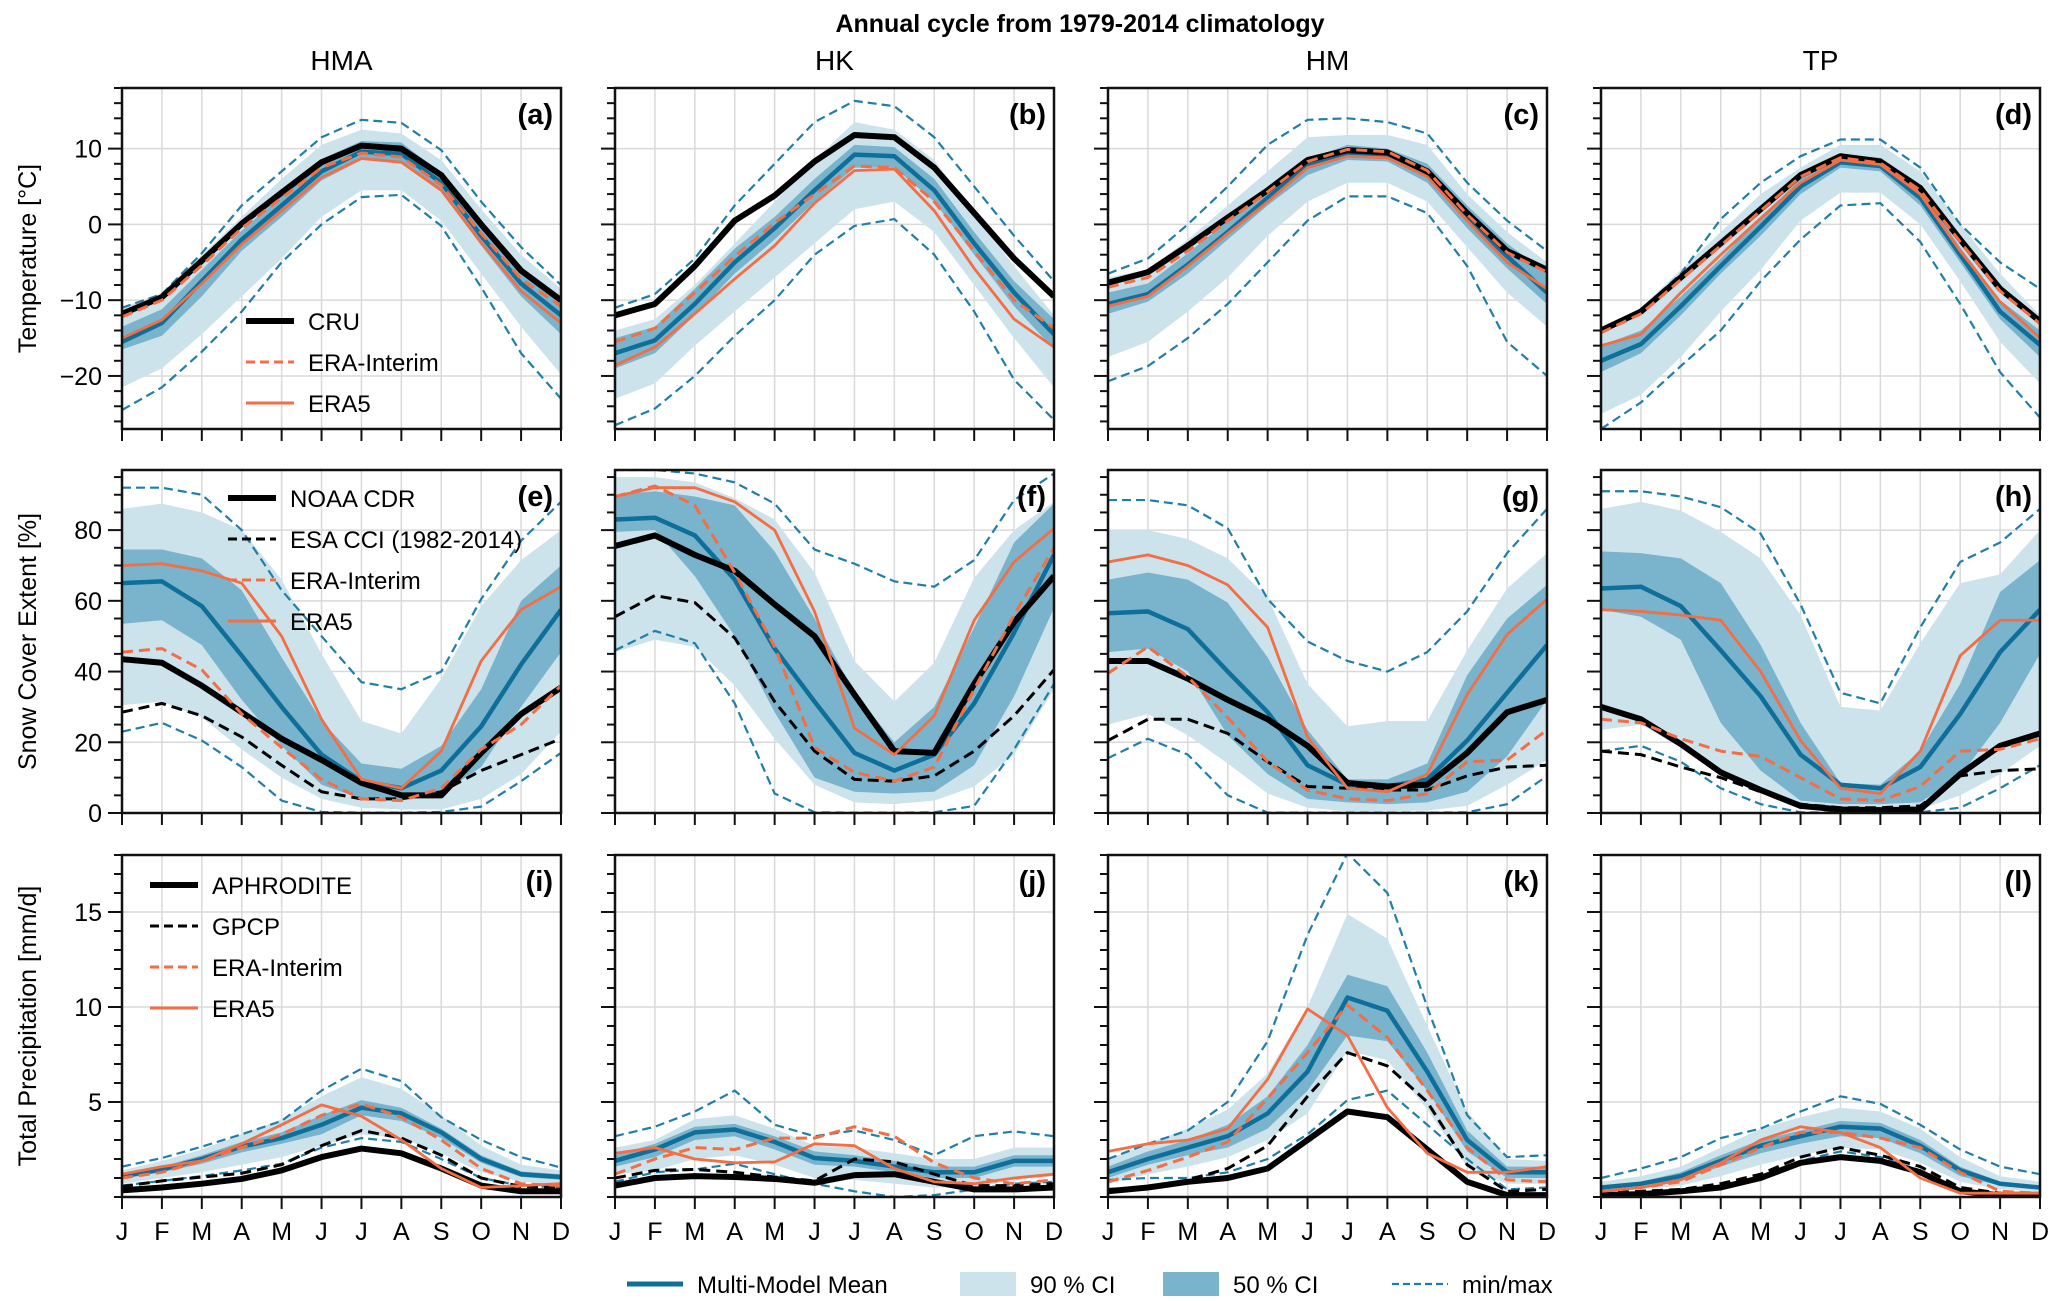 The width and height of the screenshot is (2067, 1301). What do you see at coordinates (539, 882) in the screenshot?
I see `panel-label: (i)` at bounding box center [539, 882].